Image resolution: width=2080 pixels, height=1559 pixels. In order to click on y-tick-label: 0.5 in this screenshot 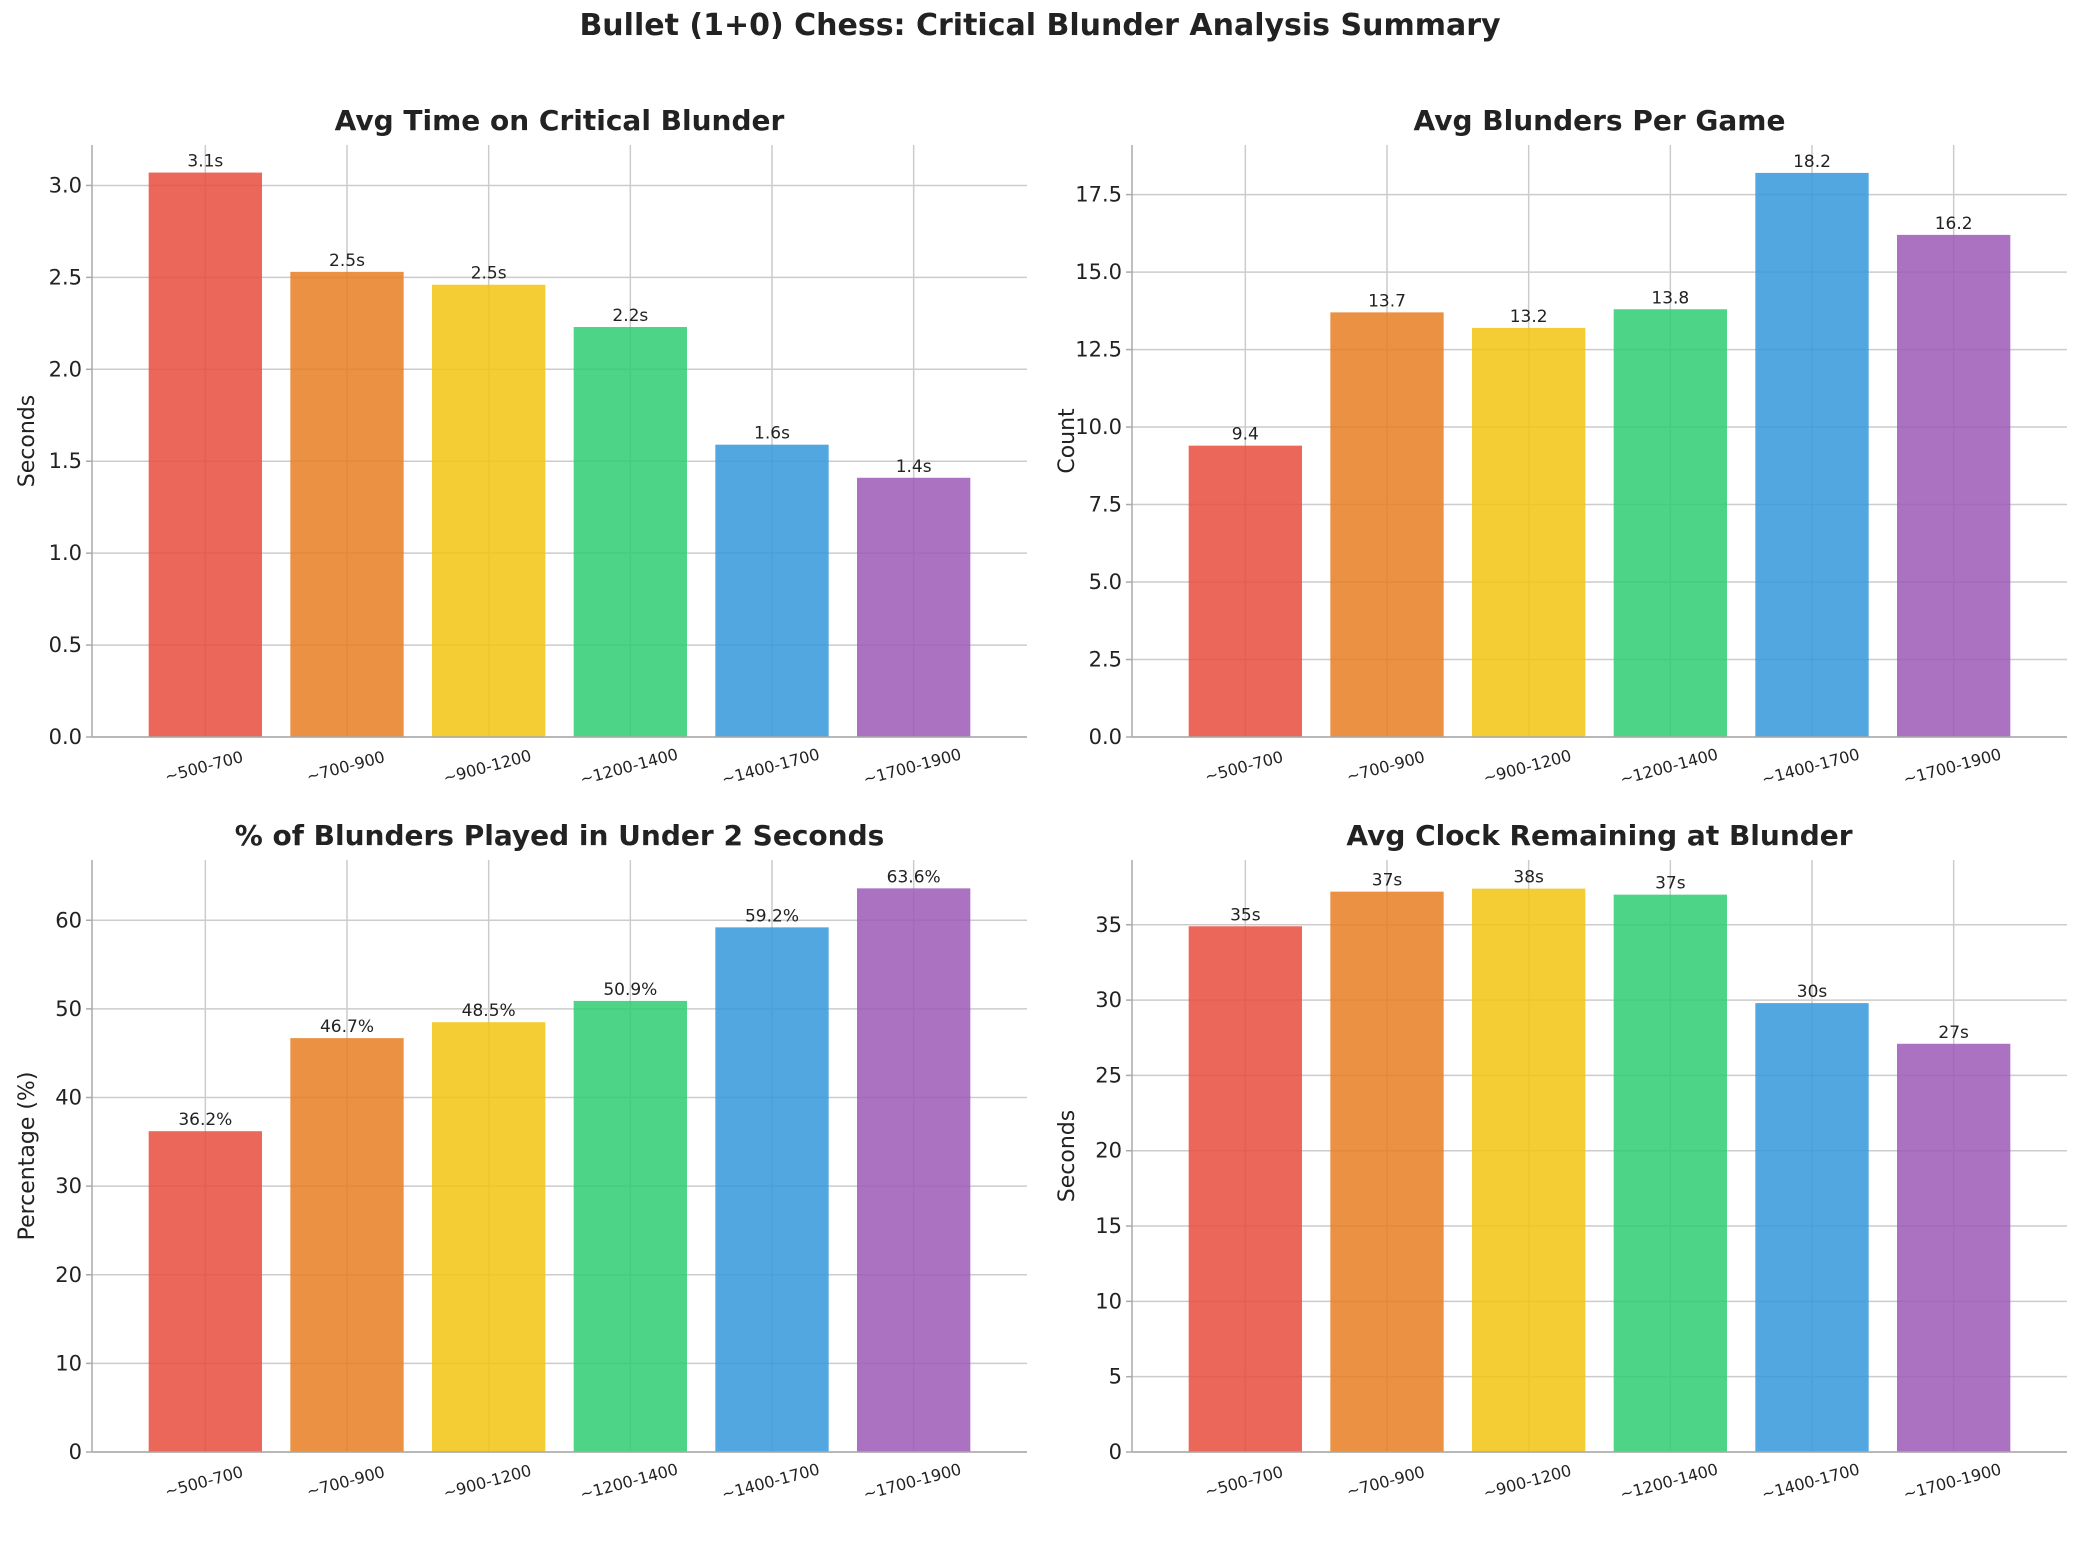, I will do `click(65, 645)`.